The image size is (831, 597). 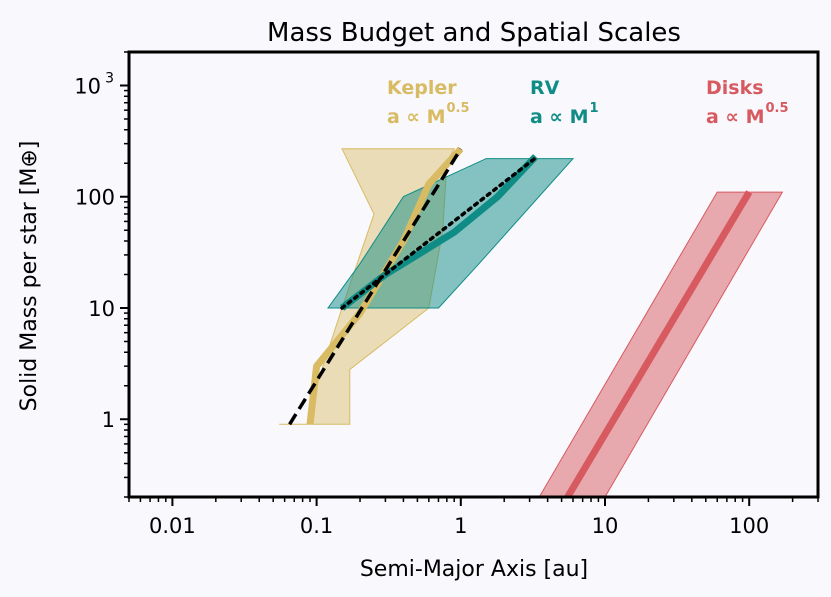 I want to click on x-tick-label: 10, so click(x=605, y=526).